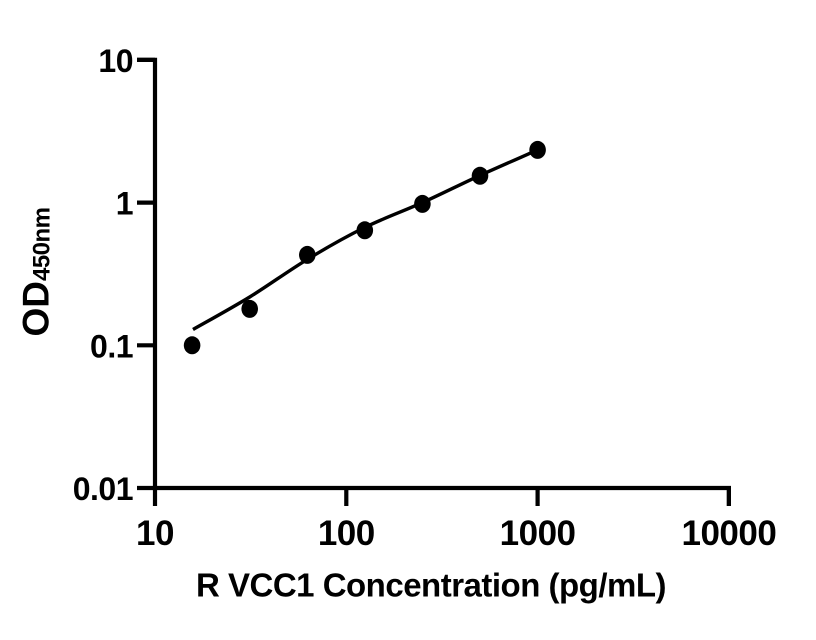 The image size is (816, 640). What do you see at coordinates (36, 309) in the screenshot?
I see `y-axis-title-main: OD` at bounding box center [36, 309].